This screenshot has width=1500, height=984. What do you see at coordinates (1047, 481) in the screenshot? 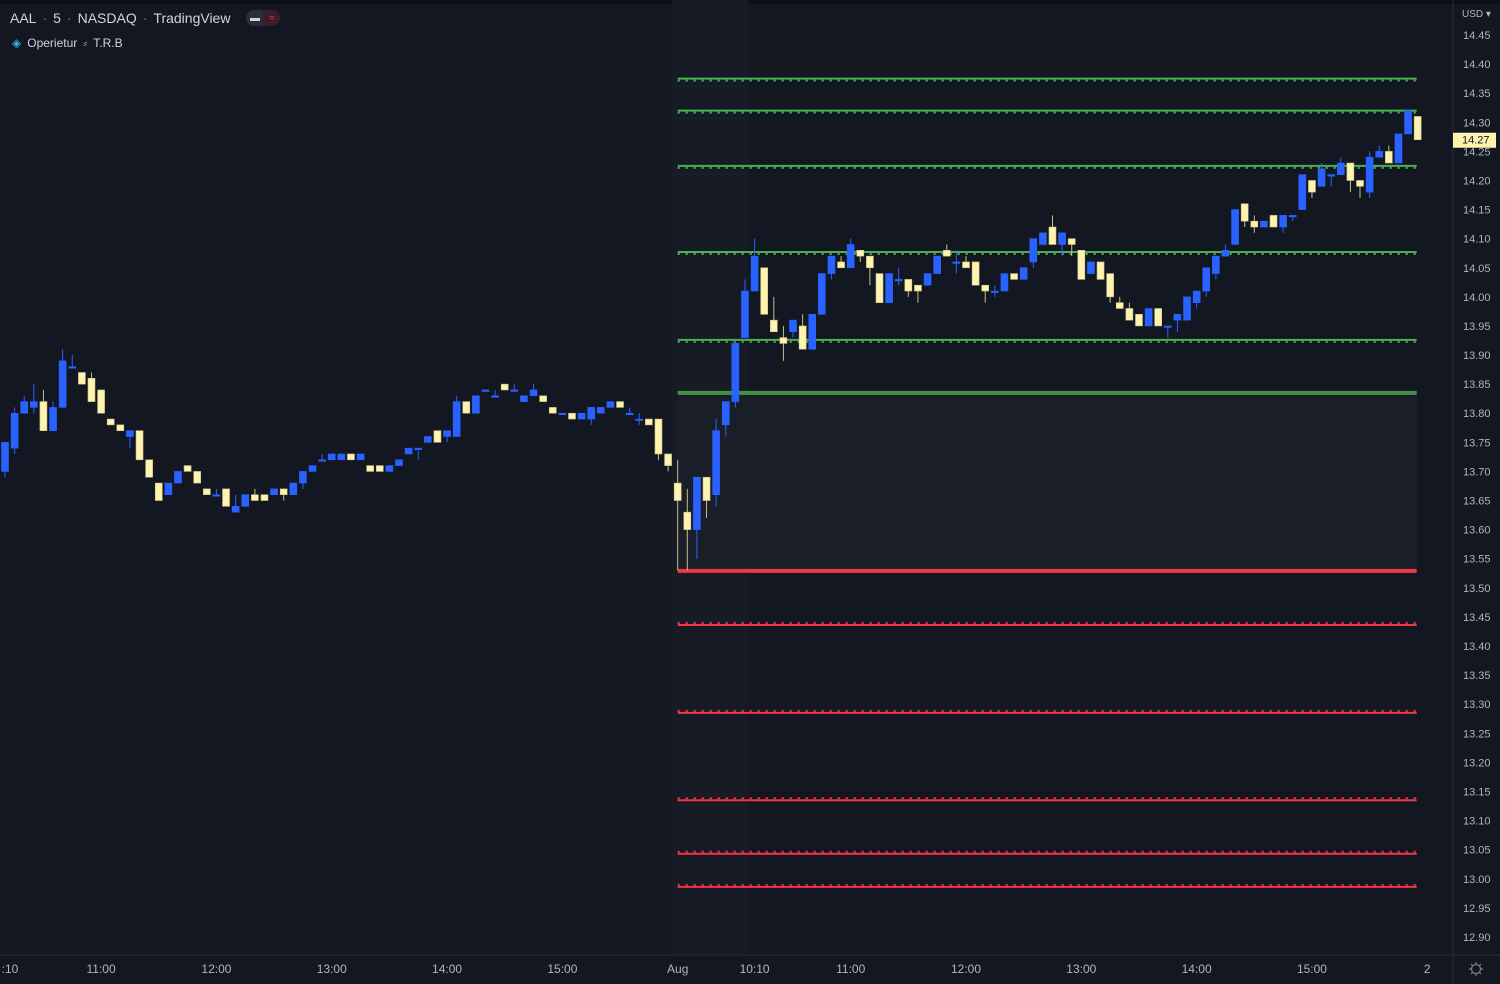
I see `range-zone` at bounding box center [1047, 481].